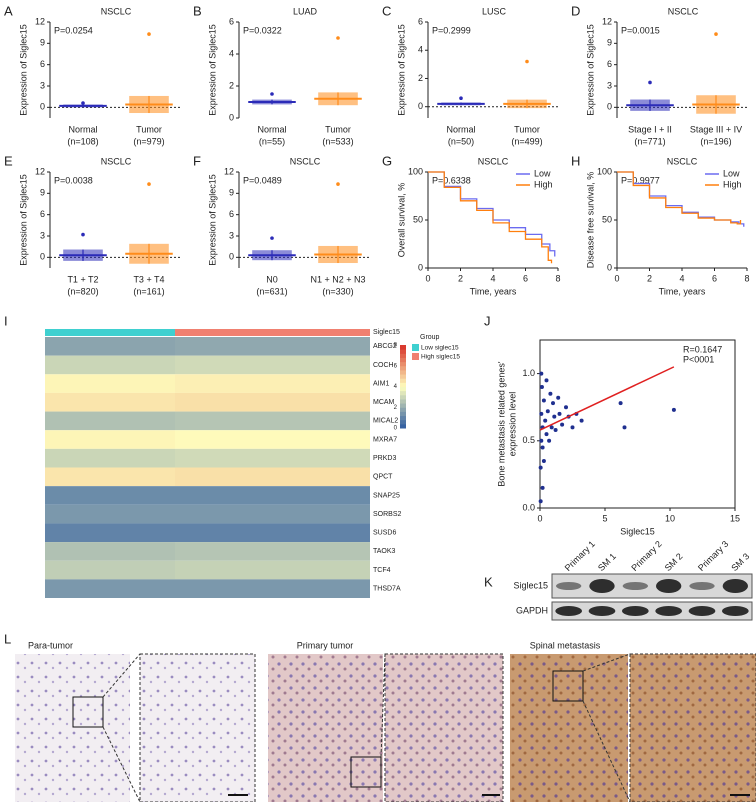 The image size is (756, 802). I want to click on legend-label: Low siglec15, so click(440, 348).